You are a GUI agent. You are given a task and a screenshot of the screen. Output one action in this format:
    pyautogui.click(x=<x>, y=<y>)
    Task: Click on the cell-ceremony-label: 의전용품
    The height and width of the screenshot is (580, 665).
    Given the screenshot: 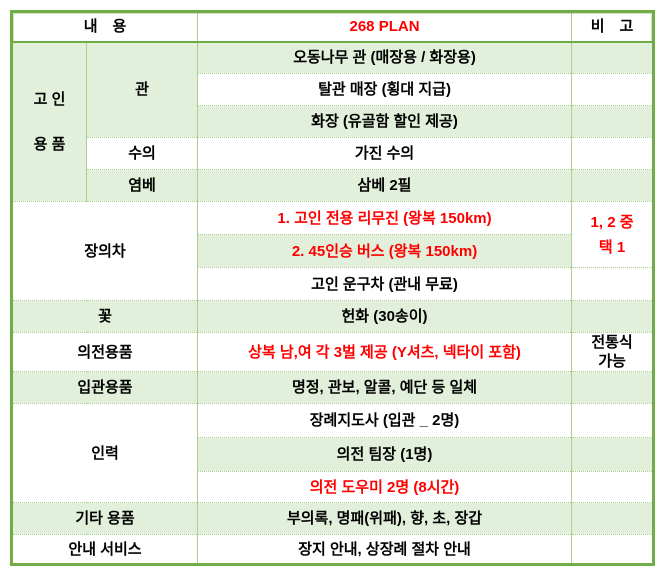 What is the action you would take?
    pyautogui.click(x=104, y=352)
    